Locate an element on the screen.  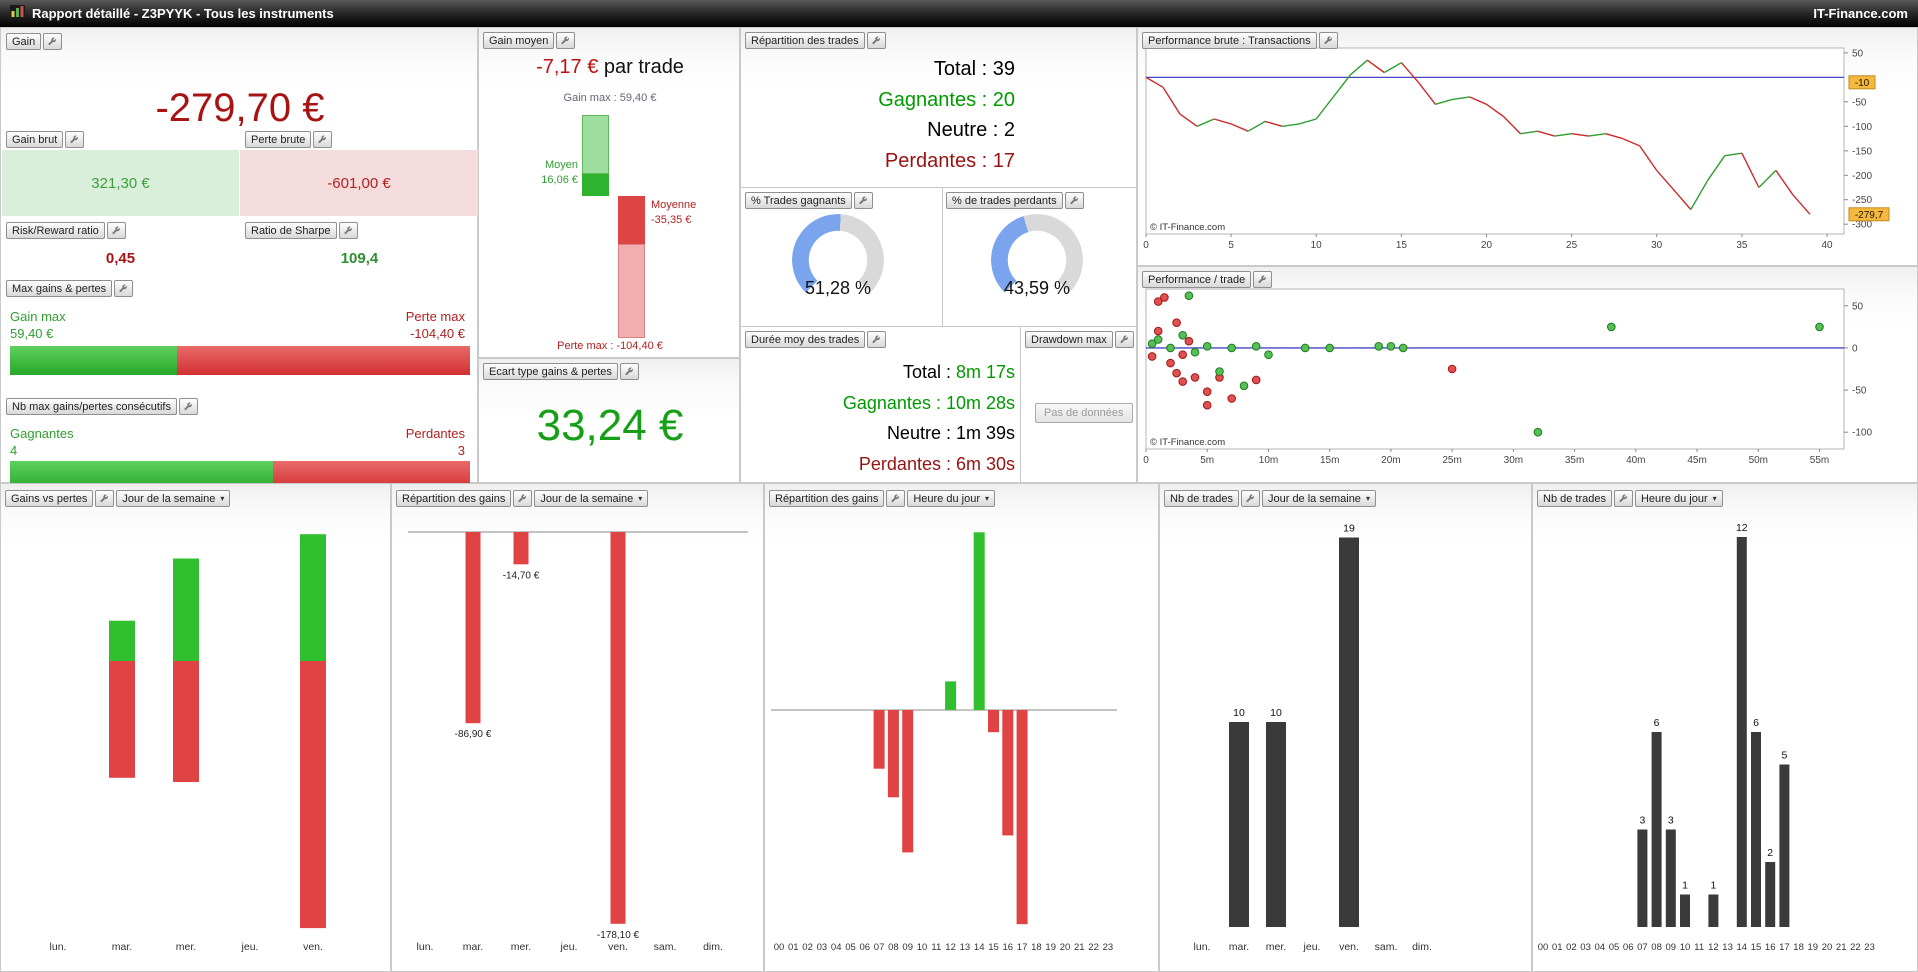
gain-brut-header-button: Gain brut is located at coordinates (35, 139).